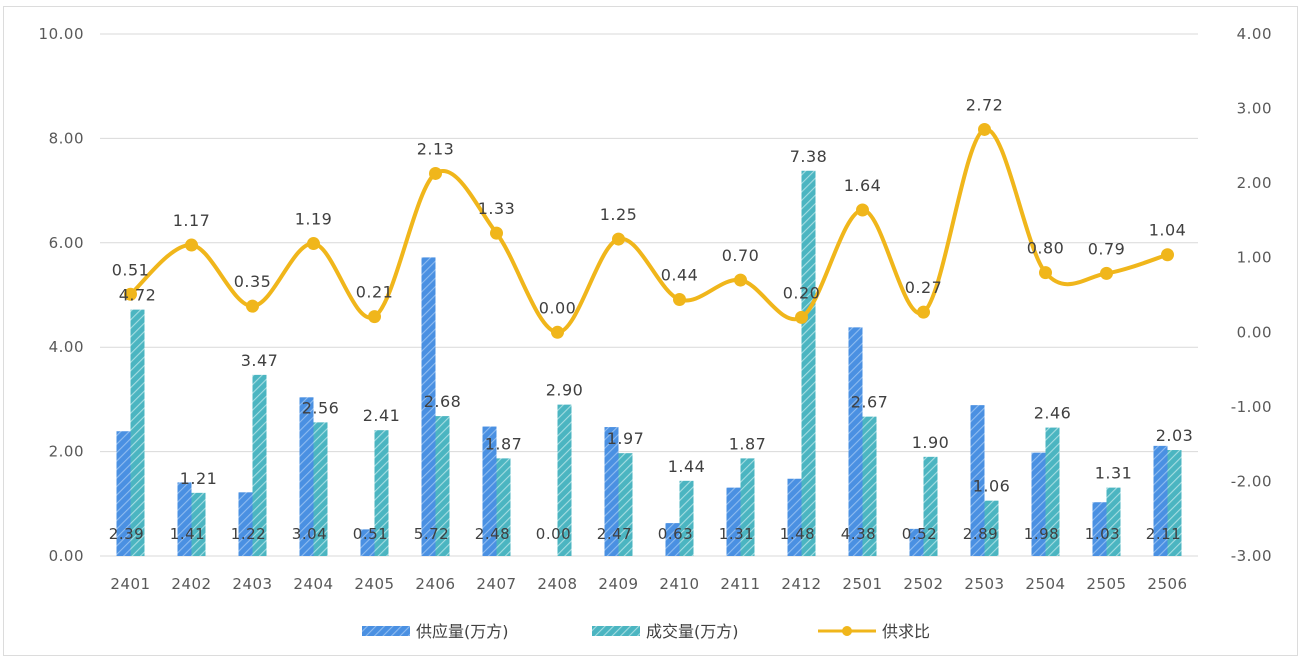 Image resolution: width=1301 pixels, height=659 pixels. What do you see at coordinates (66, 138) in the screenshot?
I see `left-tick-label: 8.00` at bounding box center [66, 138].